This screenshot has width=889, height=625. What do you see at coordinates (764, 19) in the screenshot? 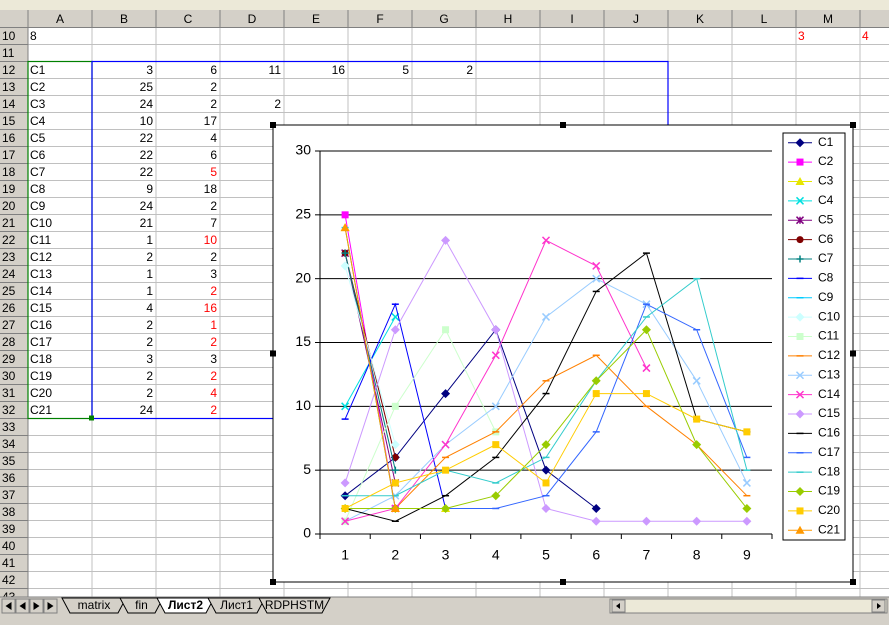
I see `column-header: L` at bounding box center [764, 19].